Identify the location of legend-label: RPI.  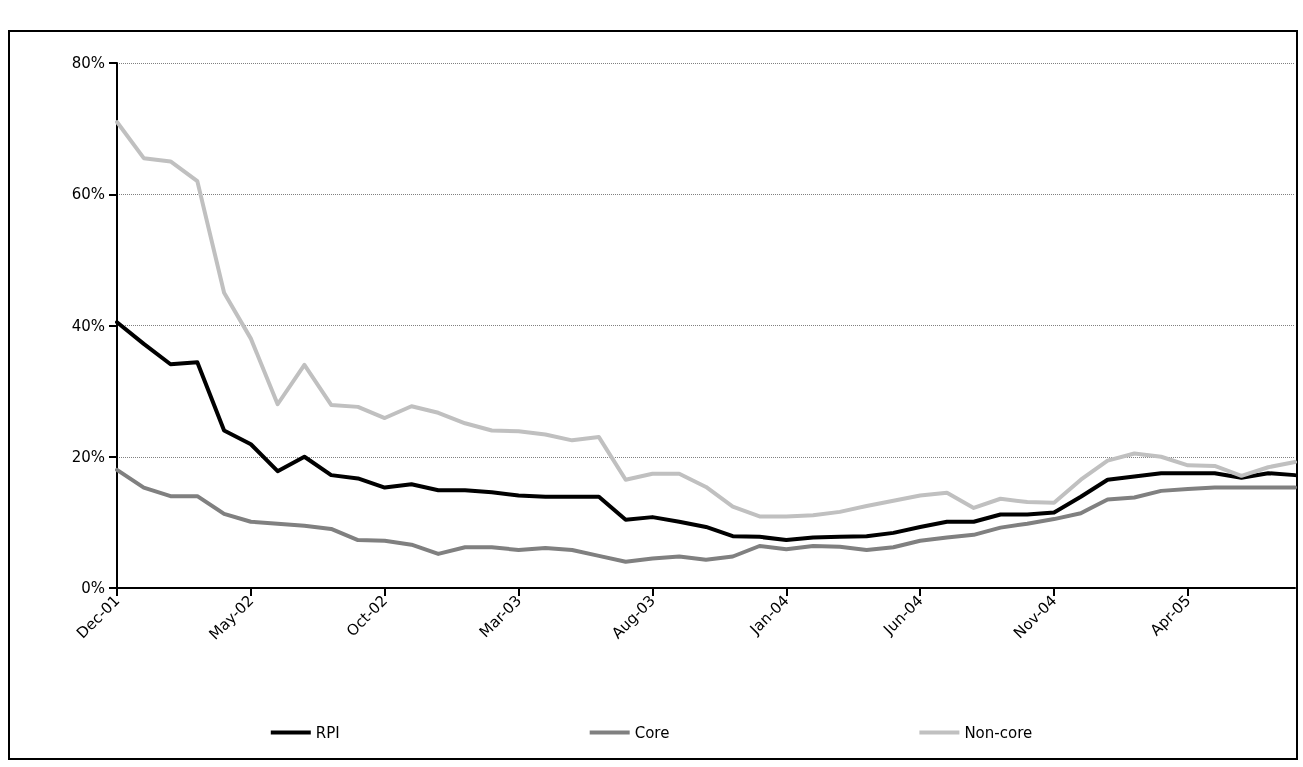
(327, 732).